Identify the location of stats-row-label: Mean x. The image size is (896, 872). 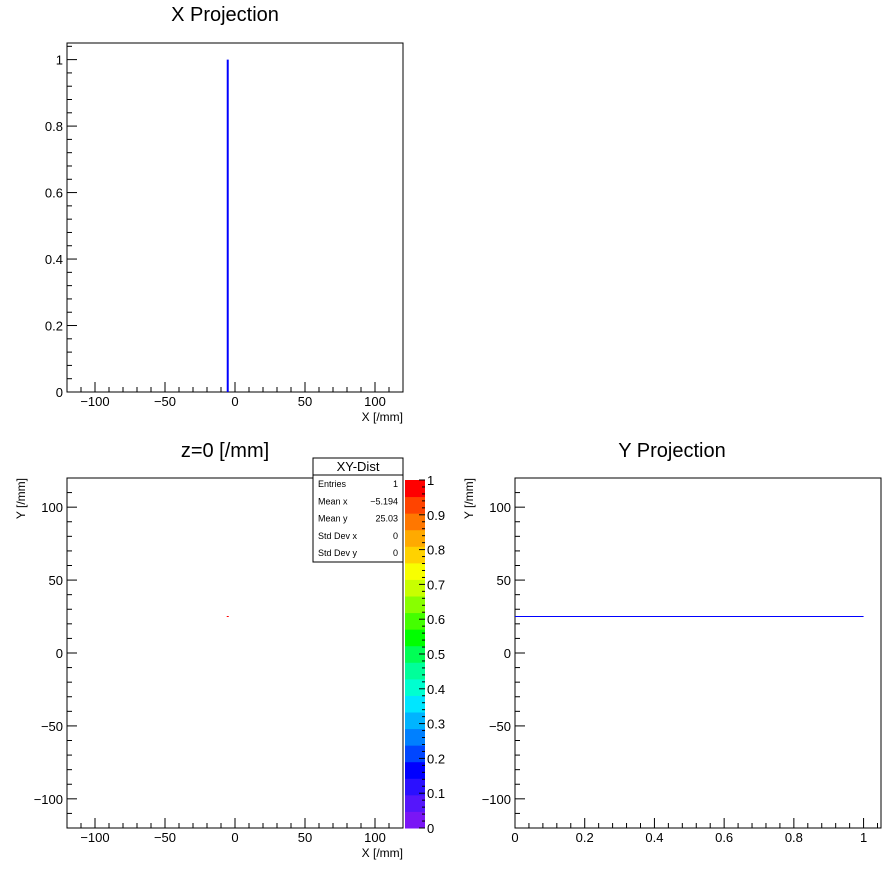
(333, 501).